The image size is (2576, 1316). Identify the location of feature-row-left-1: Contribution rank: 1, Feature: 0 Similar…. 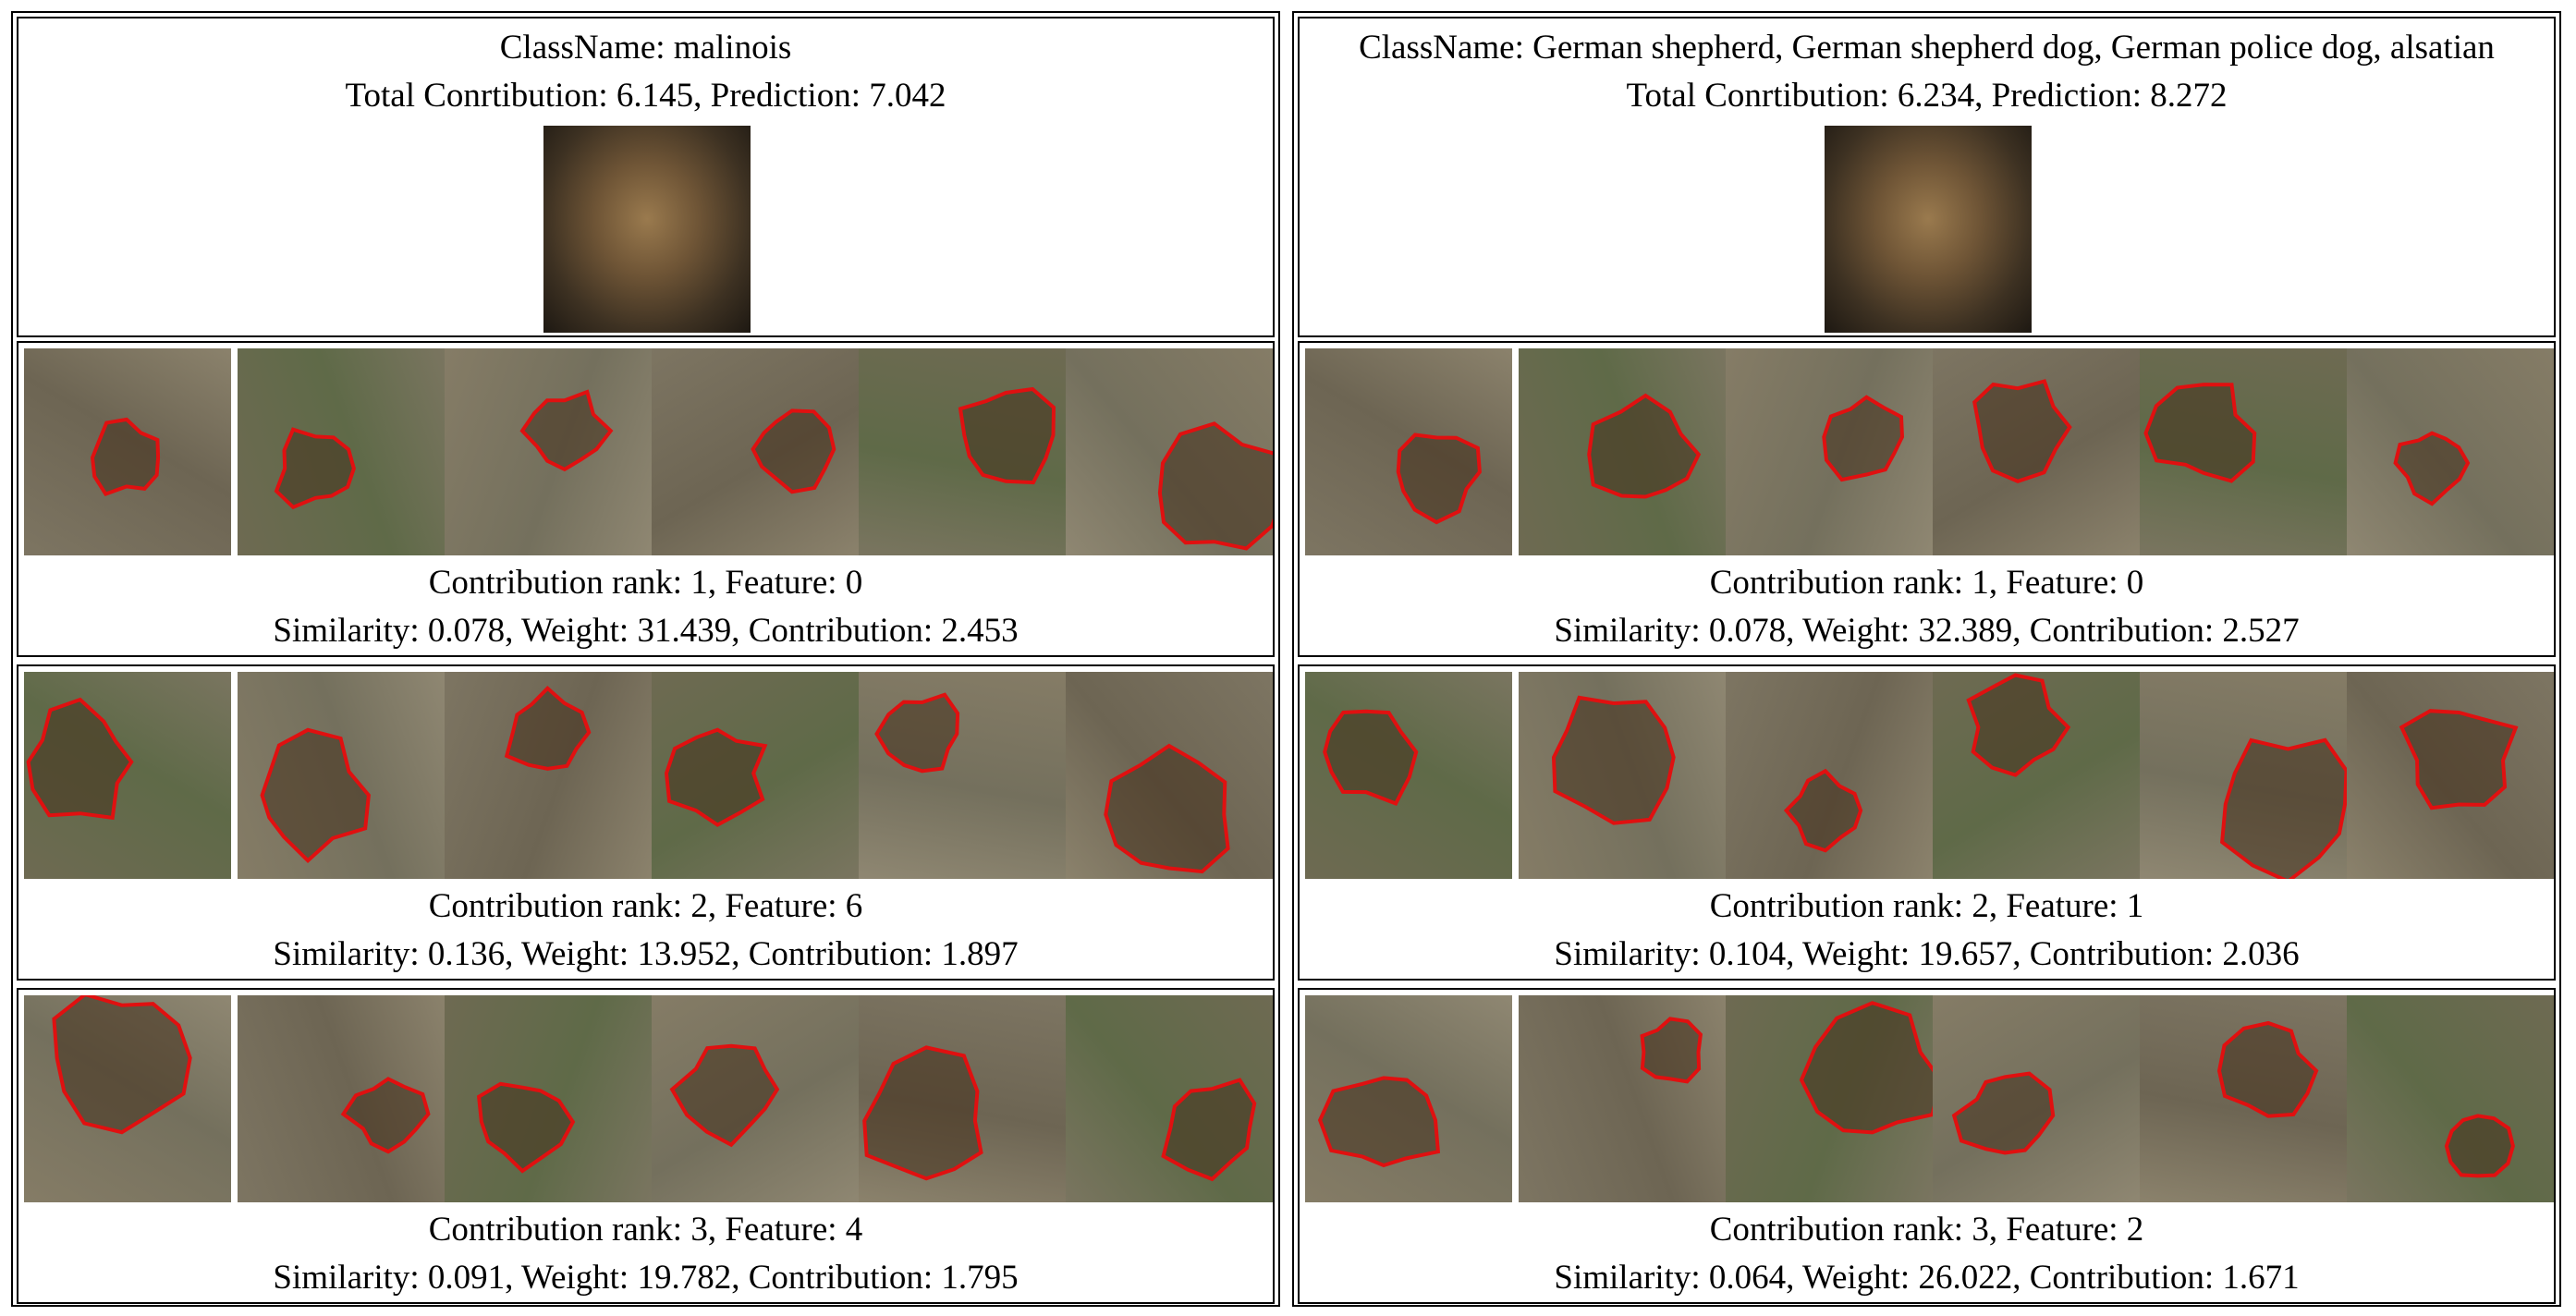
(646, 499).